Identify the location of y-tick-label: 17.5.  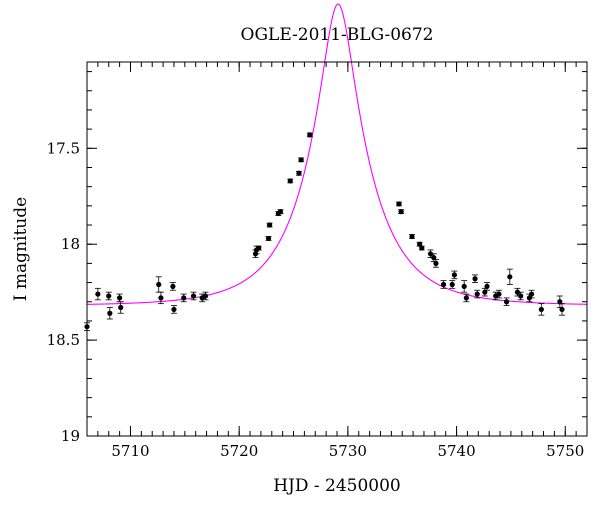
(63, 148).